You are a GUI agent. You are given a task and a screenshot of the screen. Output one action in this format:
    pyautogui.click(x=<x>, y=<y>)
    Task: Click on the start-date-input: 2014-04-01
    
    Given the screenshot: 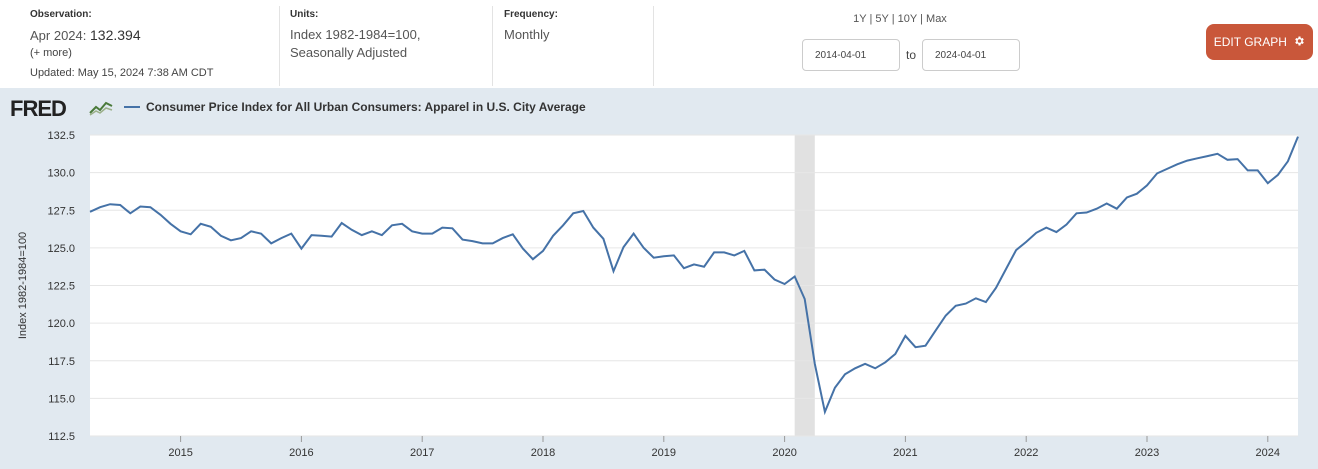 What is the action you would take?
    pyautogui.click(x=851, y=55)
    